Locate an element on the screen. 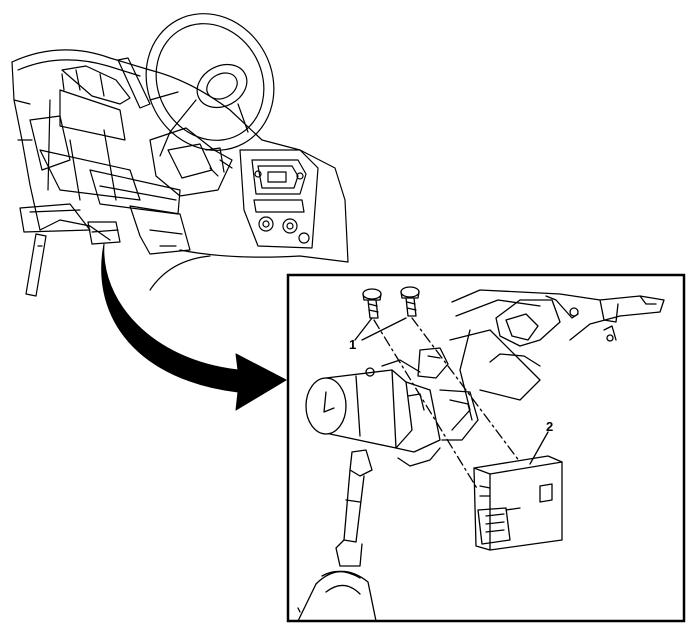 This screenshot has width=700, height=634. callout-2-module: 2 is located at coordinates (550, 426).